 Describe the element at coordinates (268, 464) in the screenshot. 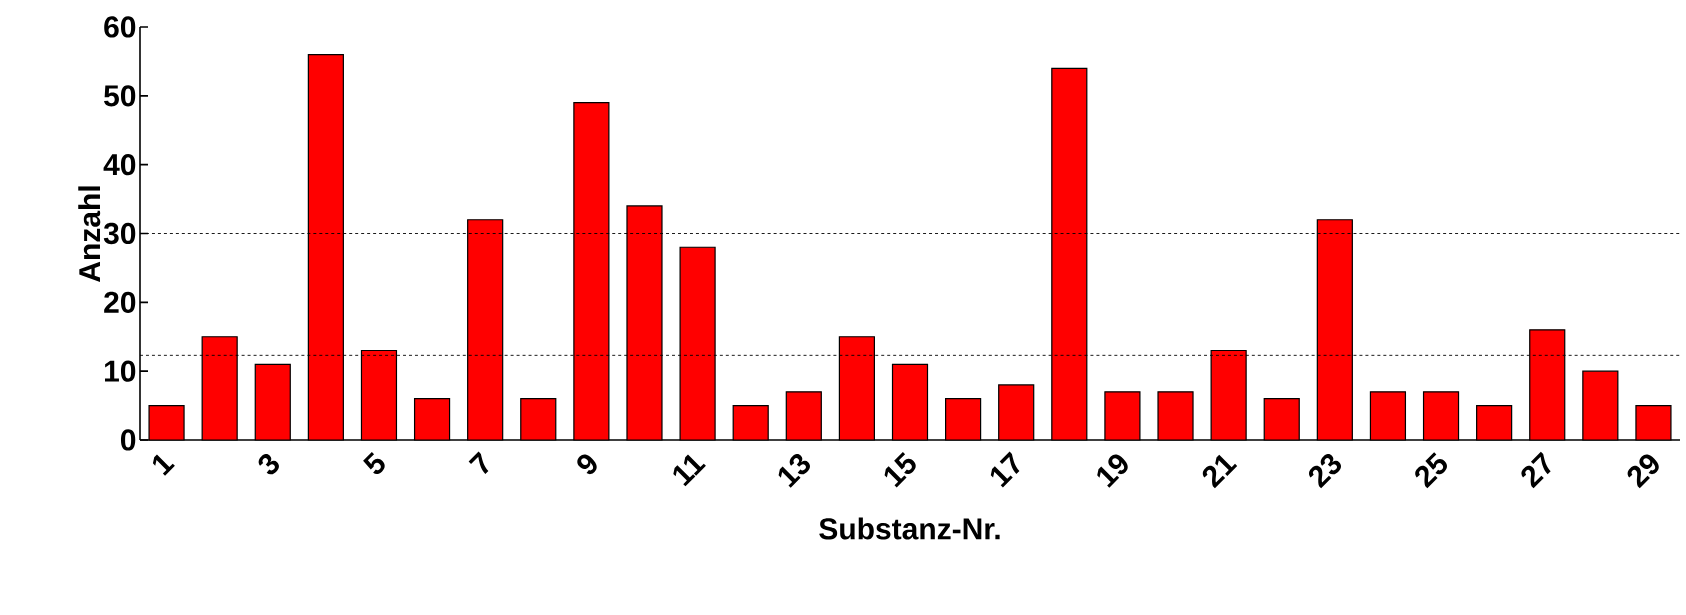

I see `x-tick-label: 3` at that location.